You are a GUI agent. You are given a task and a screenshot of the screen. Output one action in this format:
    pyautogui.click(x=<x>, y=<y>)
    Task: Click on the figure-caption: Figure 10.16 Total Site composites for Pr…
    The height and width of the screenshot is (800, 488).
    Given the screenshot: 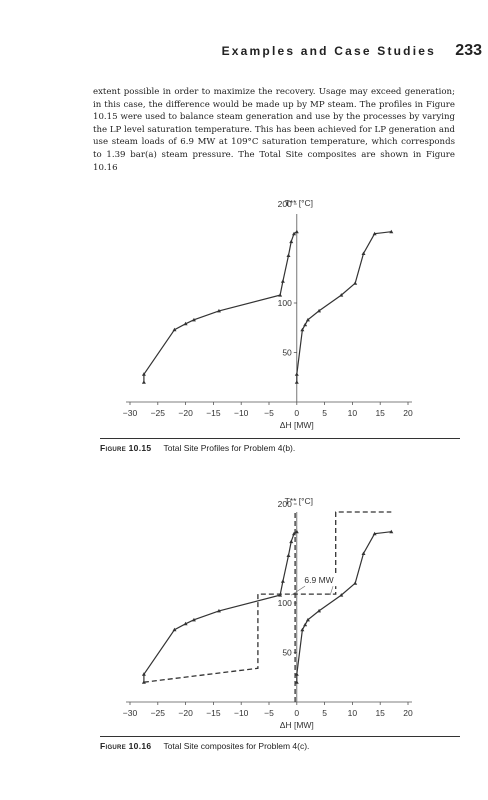 What is the action you would take?
    pyautogui.click(x=280, y=743)
    